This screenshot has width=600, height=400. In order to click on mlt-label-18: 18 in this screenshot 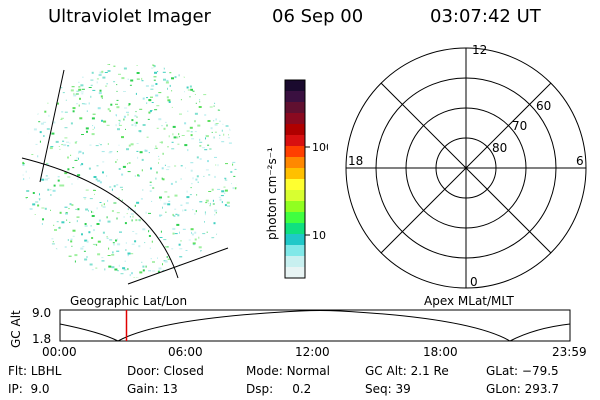, I will do `click(355, 161)`.